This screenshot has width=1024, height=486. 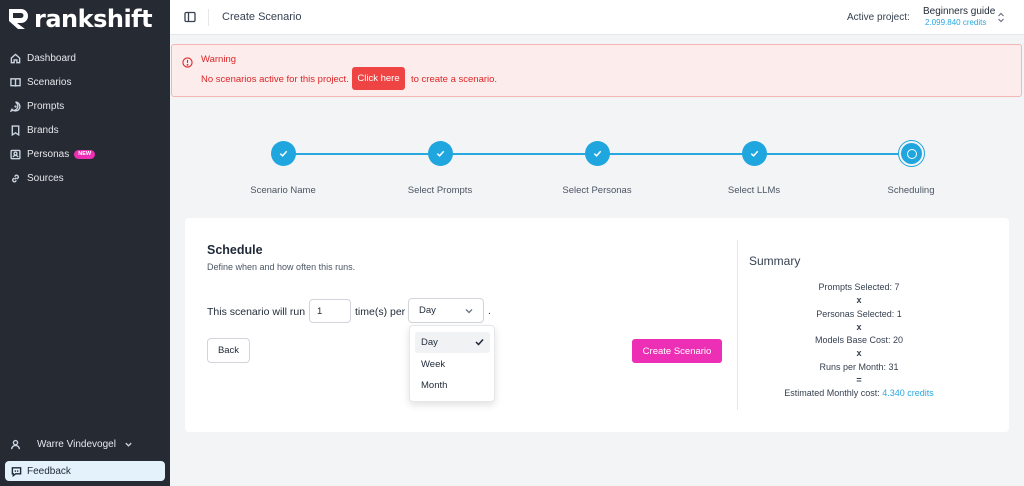 I want to click on summary-models: Models Base Cost: 20, so click(x=859, y=340).